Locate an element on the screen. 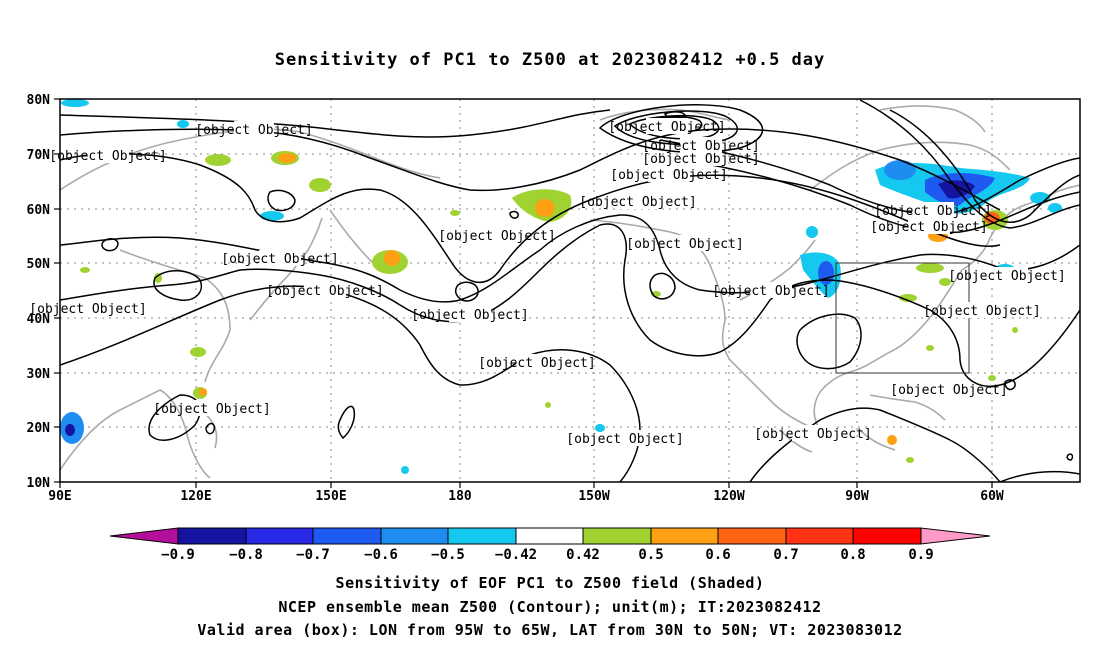 The height and width of the screenshot is (650, 1100). colorbar-label: 0.6 is located at coordinates (717, 555).